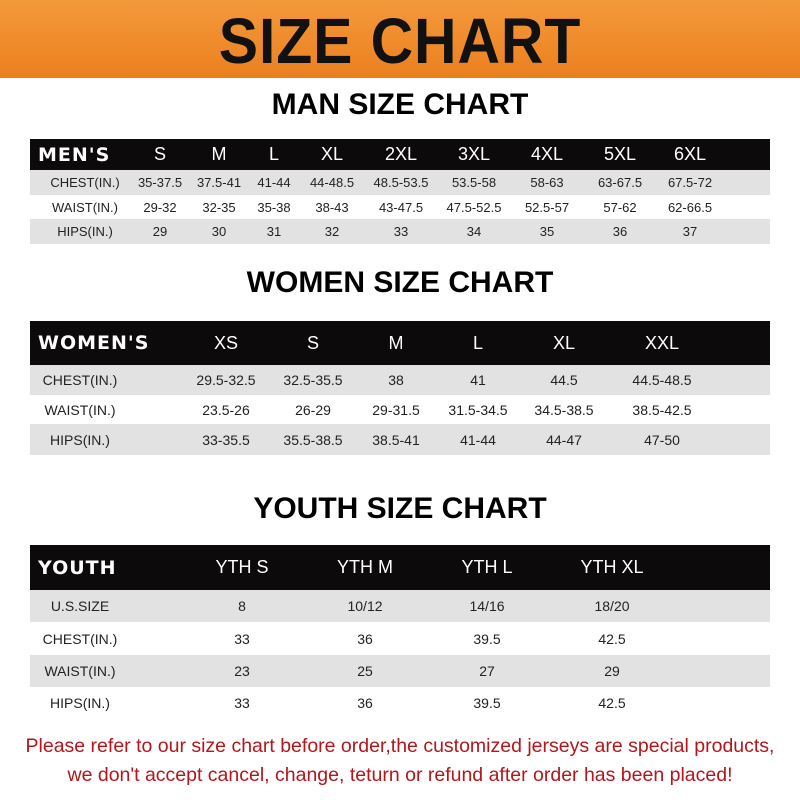 The image size is (800, 800). What do you see at coordinates (160, 182) in the screenshot?
I see `table-cell: 35-37.5` at bounding box center [160, 182].